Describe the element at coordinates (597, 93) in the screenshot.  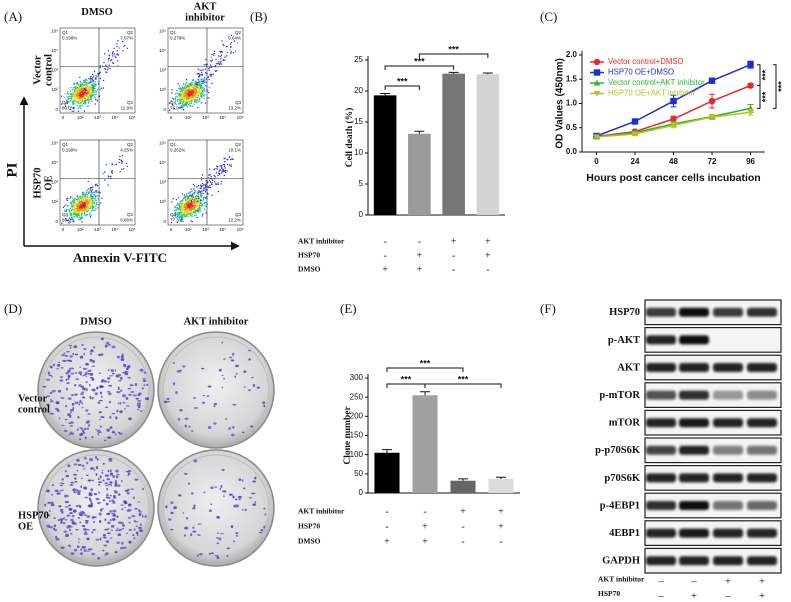
I see `legend-marker` at that location.